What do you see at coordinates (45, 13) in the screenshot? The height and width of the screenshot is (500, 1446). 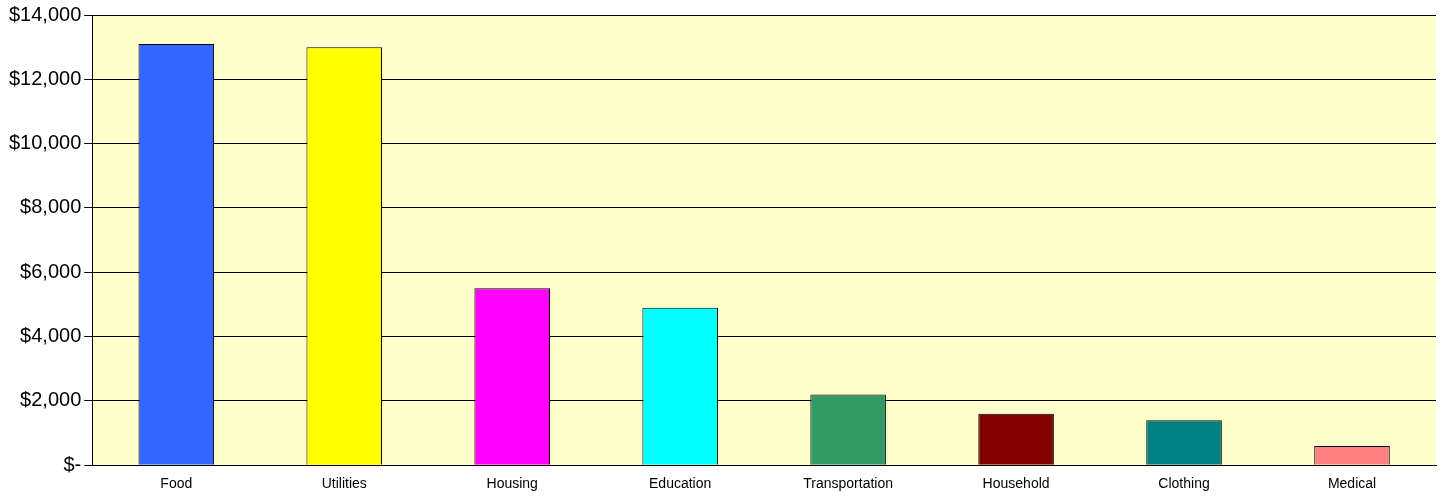 I see `y-tick-label: $14,000` at bounding box center [45, 13].